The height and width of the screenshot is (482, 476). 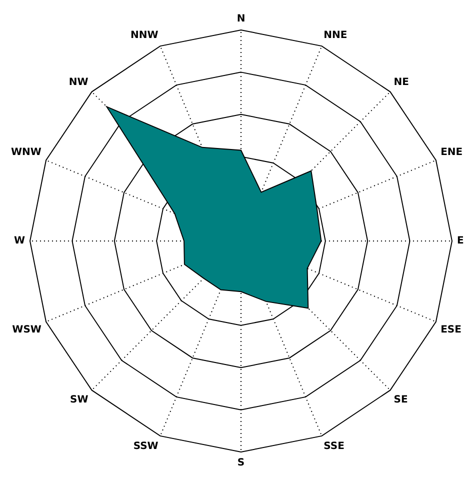 I want to click on spoke-label: SSW, so click(x=145, y=446).